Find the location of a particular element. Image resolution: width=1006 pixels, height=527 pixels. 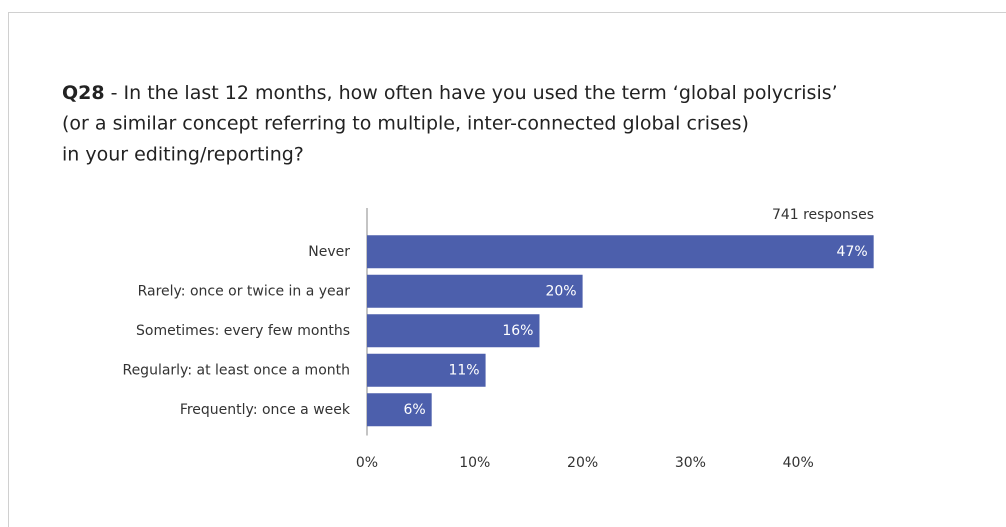

value-label: 47% is located at coordinates (852, 252).